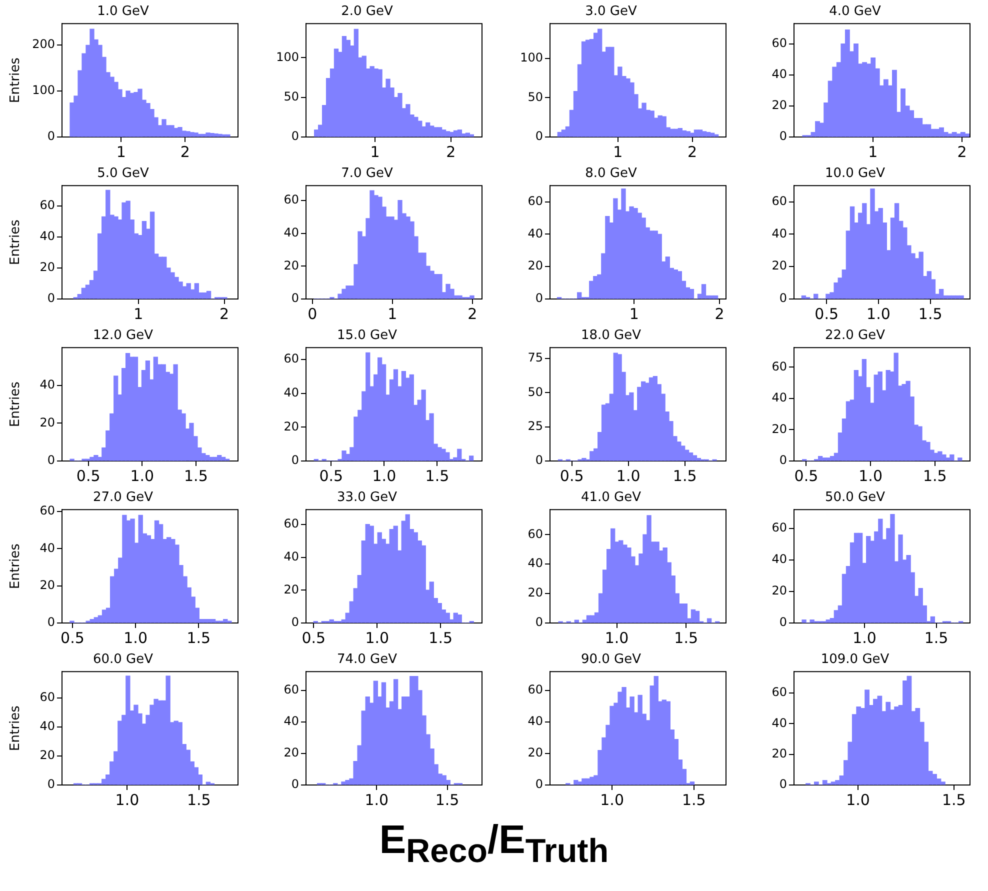 Image resolution: width=988 pixels, height=891 pixels. I want to click on chart-title: 109.0 GeV, so click(855, 660).